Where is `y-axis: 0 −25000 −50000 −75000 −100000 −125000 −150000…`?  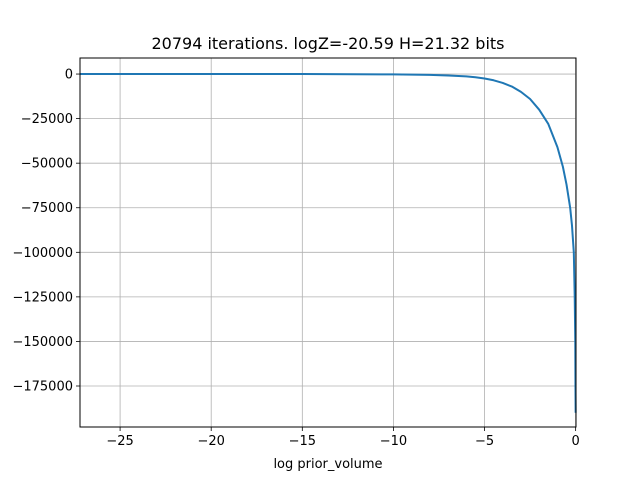 y-axis: 0 −25000 −50000 −75000 −100000 −125000 −150000… is located at coordinates (46, 231).